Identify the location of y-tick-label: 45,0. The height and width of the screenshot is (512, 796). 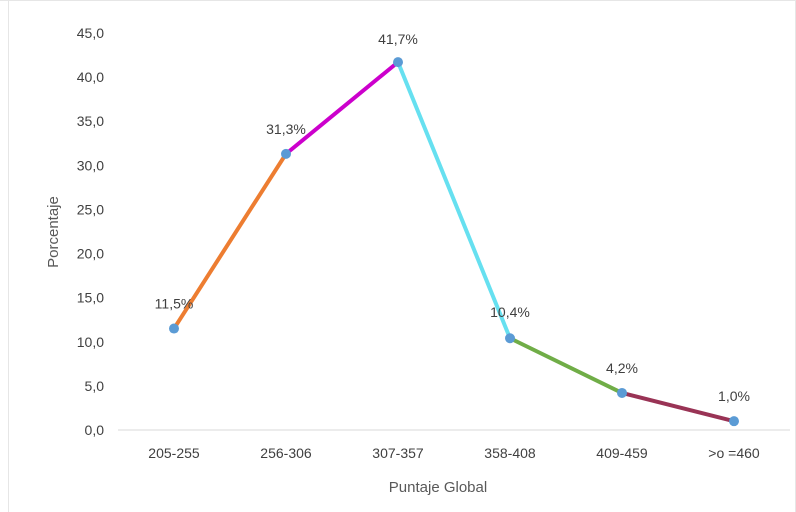
(90, 33).